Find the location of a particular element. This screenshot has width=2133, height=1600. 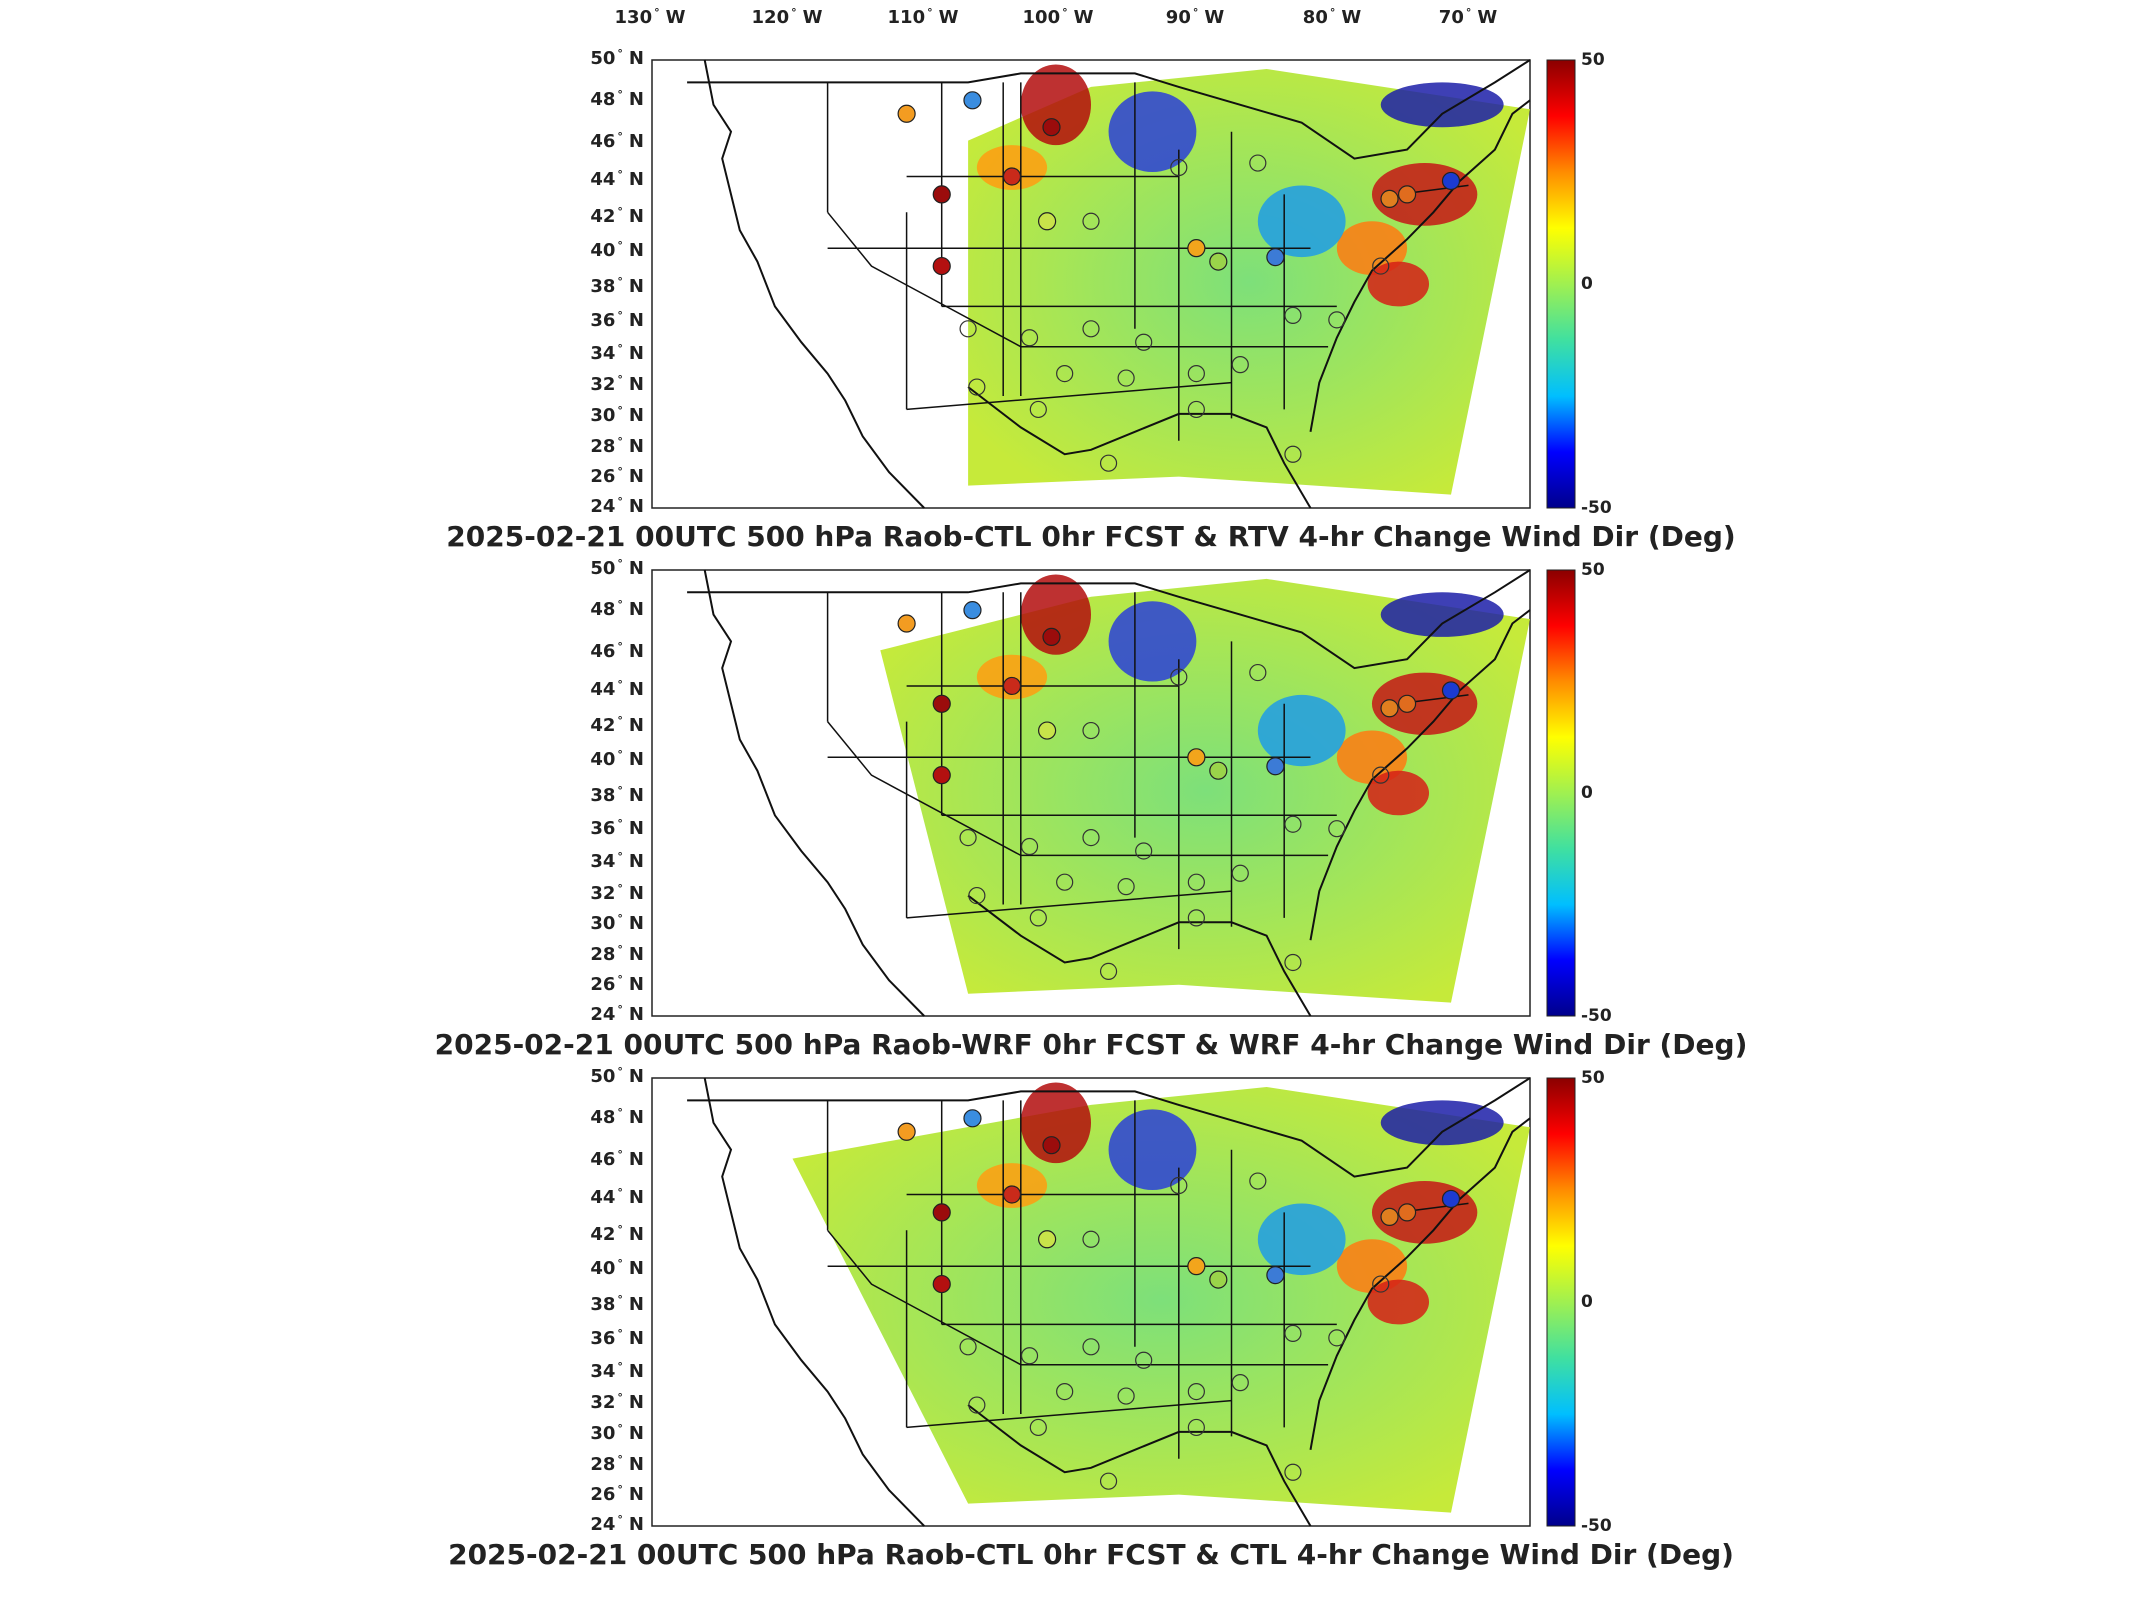

longitude-label: 130 ° W is located at coordinates (650, 17).